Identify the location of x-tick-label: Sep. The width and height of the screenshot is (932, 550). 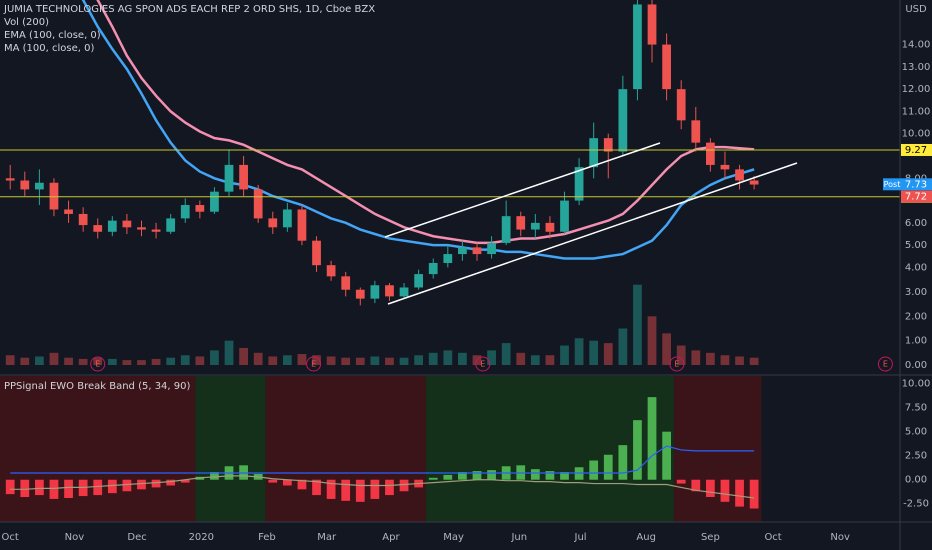
(710, 537).